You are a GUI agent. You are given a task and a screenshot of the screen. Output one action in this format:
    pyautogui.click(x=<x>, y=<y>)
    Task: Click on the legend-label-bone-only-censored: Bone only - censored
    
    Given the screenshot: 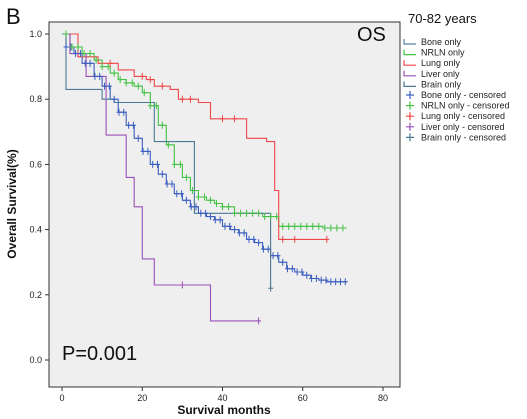 What is the action you would take?
    pyautogui.click(x=463, y=95)
    